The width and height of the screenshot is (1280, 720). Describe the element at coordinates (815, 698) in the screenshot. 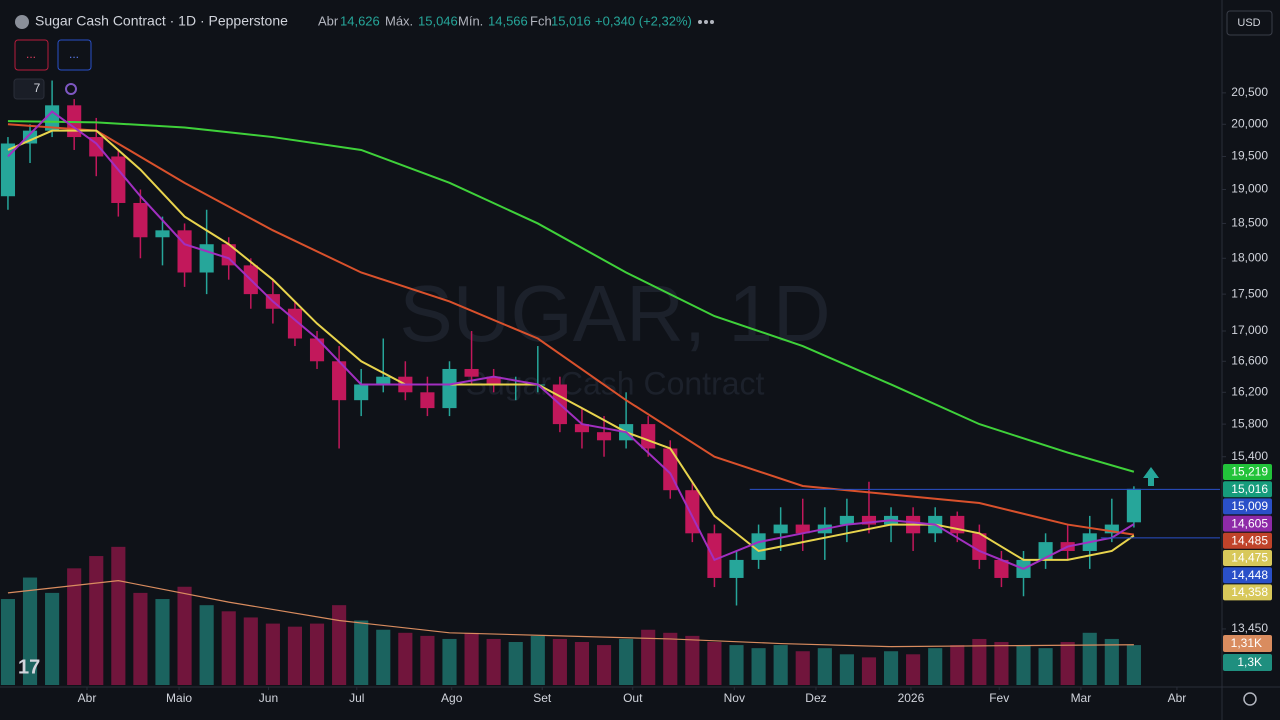

I see `x-tick-label: Dez` at that location.